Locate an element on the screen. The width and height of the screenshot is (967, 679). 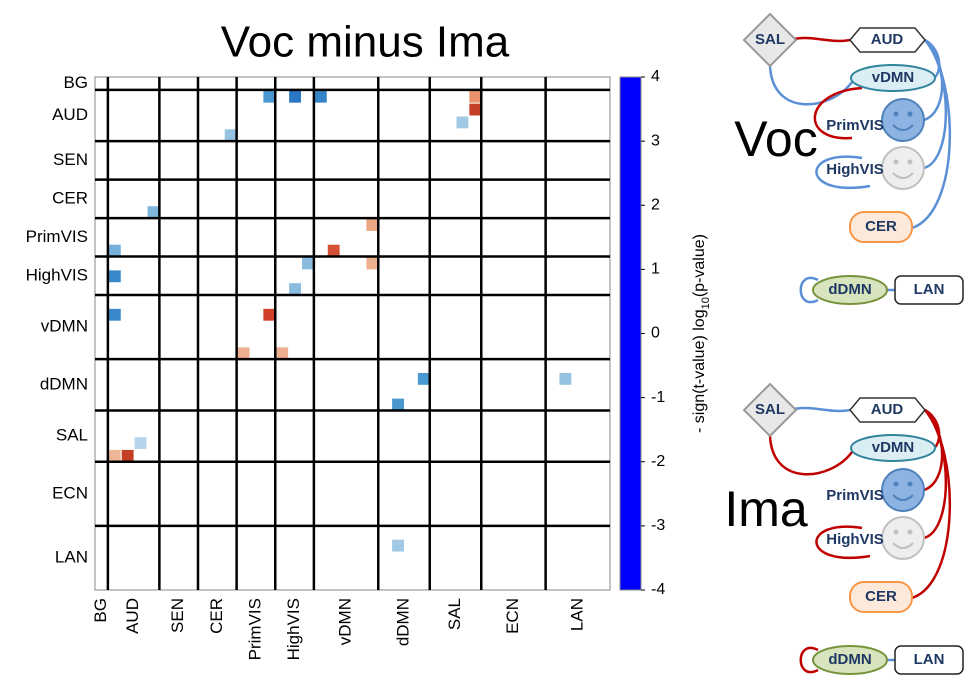
column-label: ECN is located at coordinates (512, 616).